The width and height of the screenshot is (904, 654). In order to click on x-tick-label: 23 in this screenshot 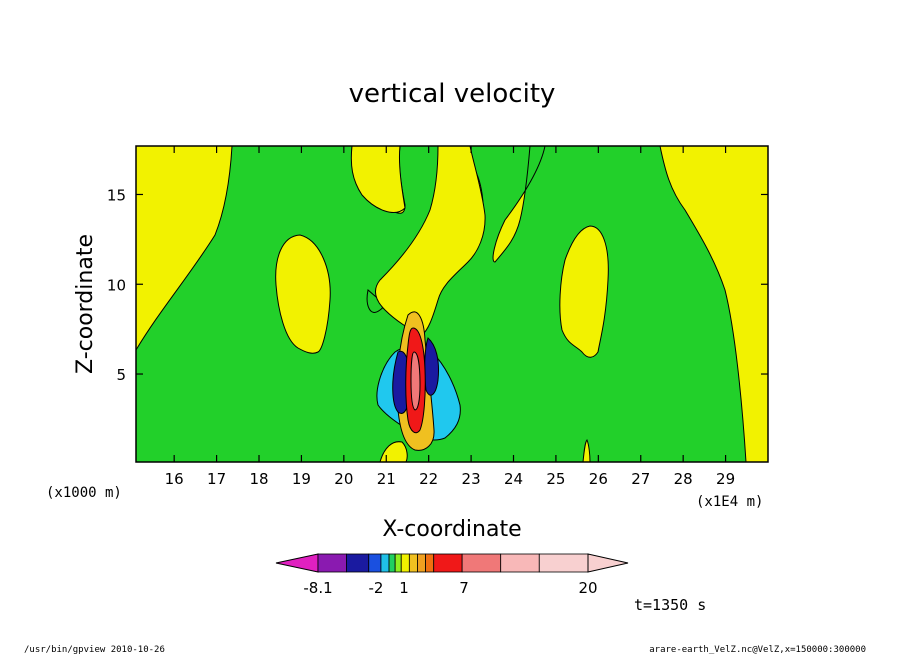, I will do `click(471, 479)`.